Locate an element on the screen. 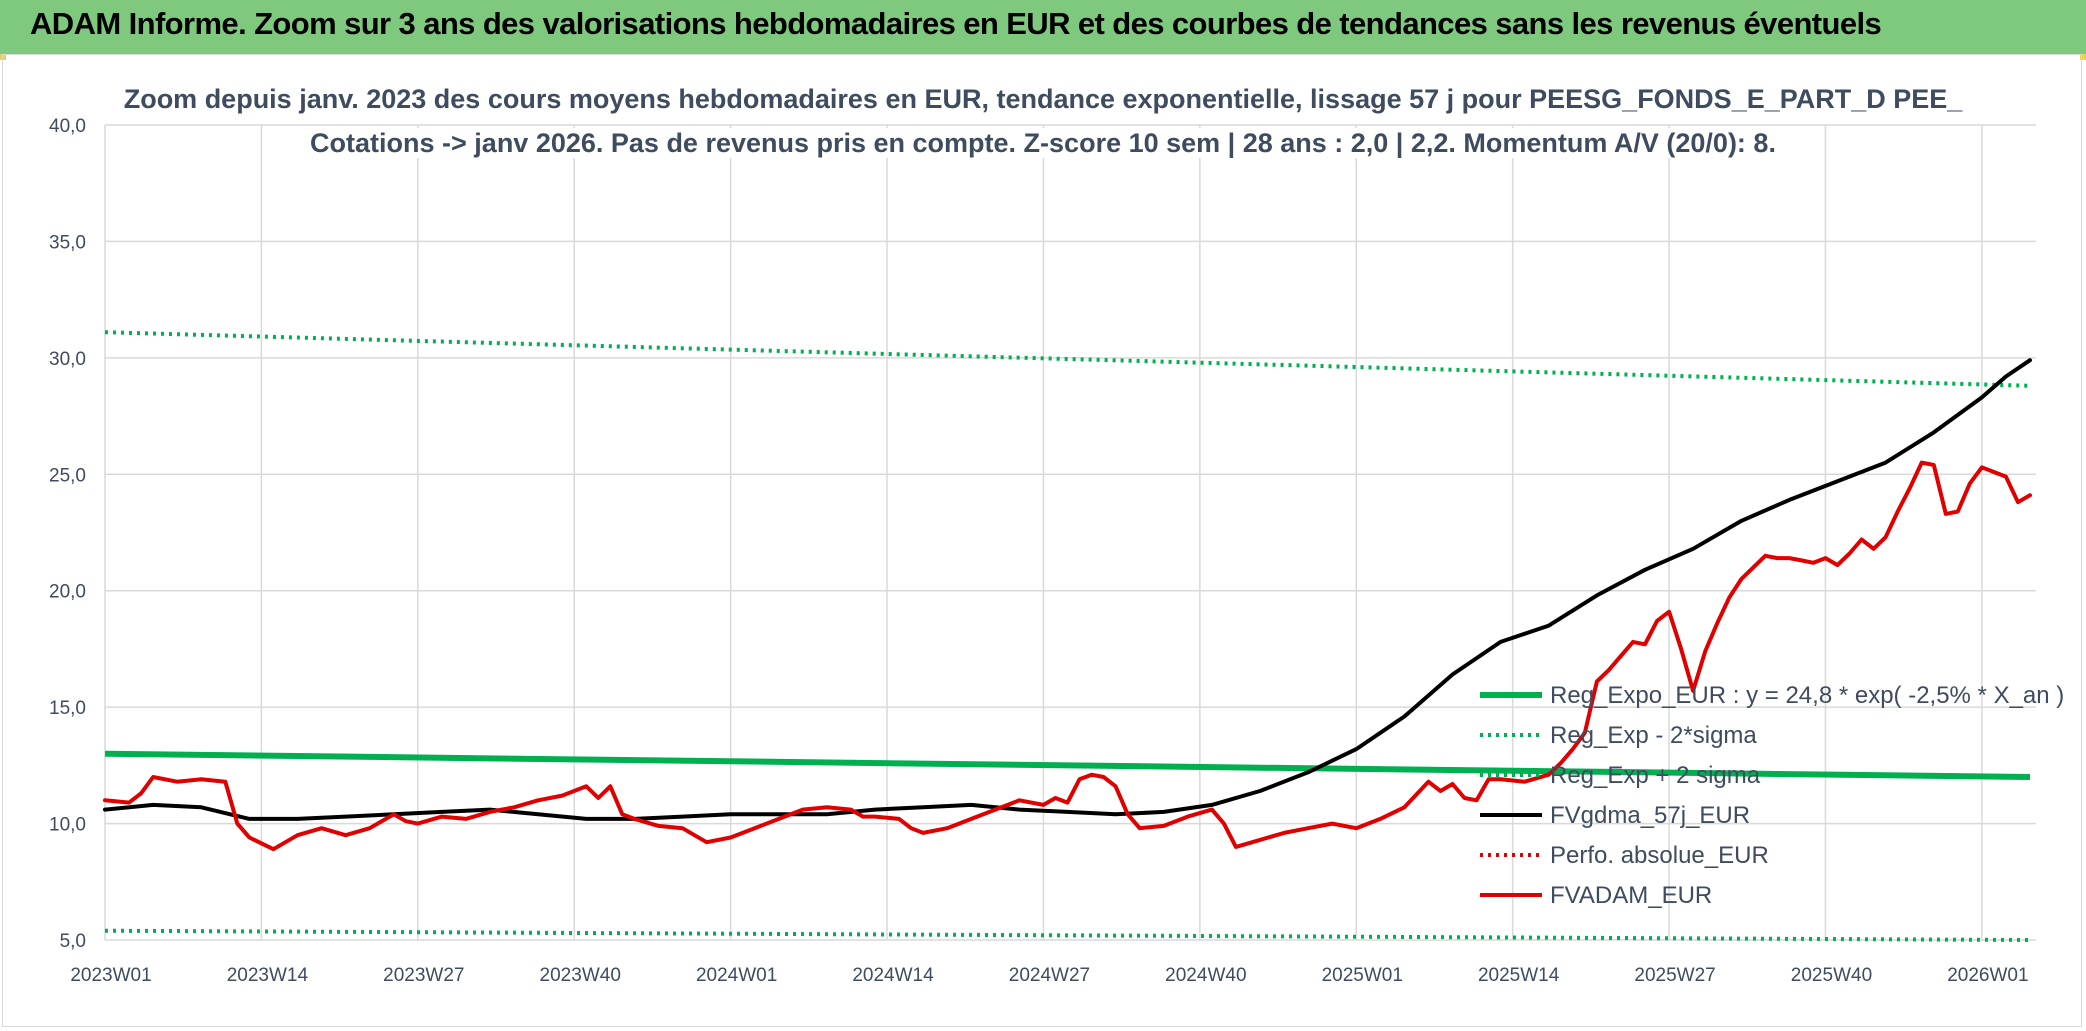 This screenshot has width=2086, height=1031. legend-label: FVADAM_EUR is located at coordinates (1631, 895).